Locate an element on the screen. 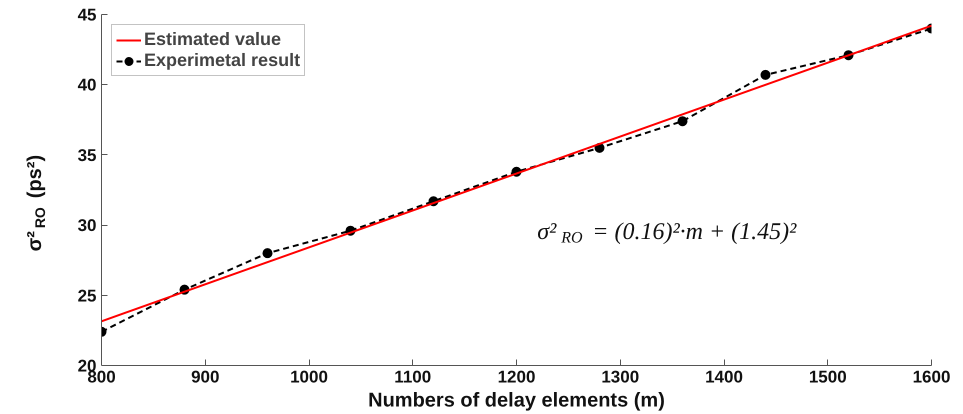 Image resolution: width=963 pixels, height=414 pixels. x-tick-label: 1600 is located at coordinates (931, 377).